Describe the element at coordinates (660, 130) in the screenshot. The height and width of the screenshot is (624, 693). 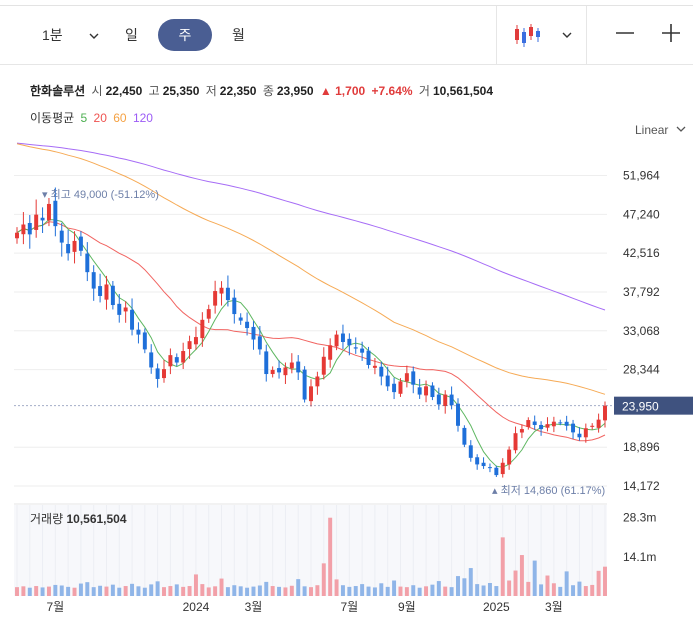
I see `scale-mode-select: Linear` at that location.